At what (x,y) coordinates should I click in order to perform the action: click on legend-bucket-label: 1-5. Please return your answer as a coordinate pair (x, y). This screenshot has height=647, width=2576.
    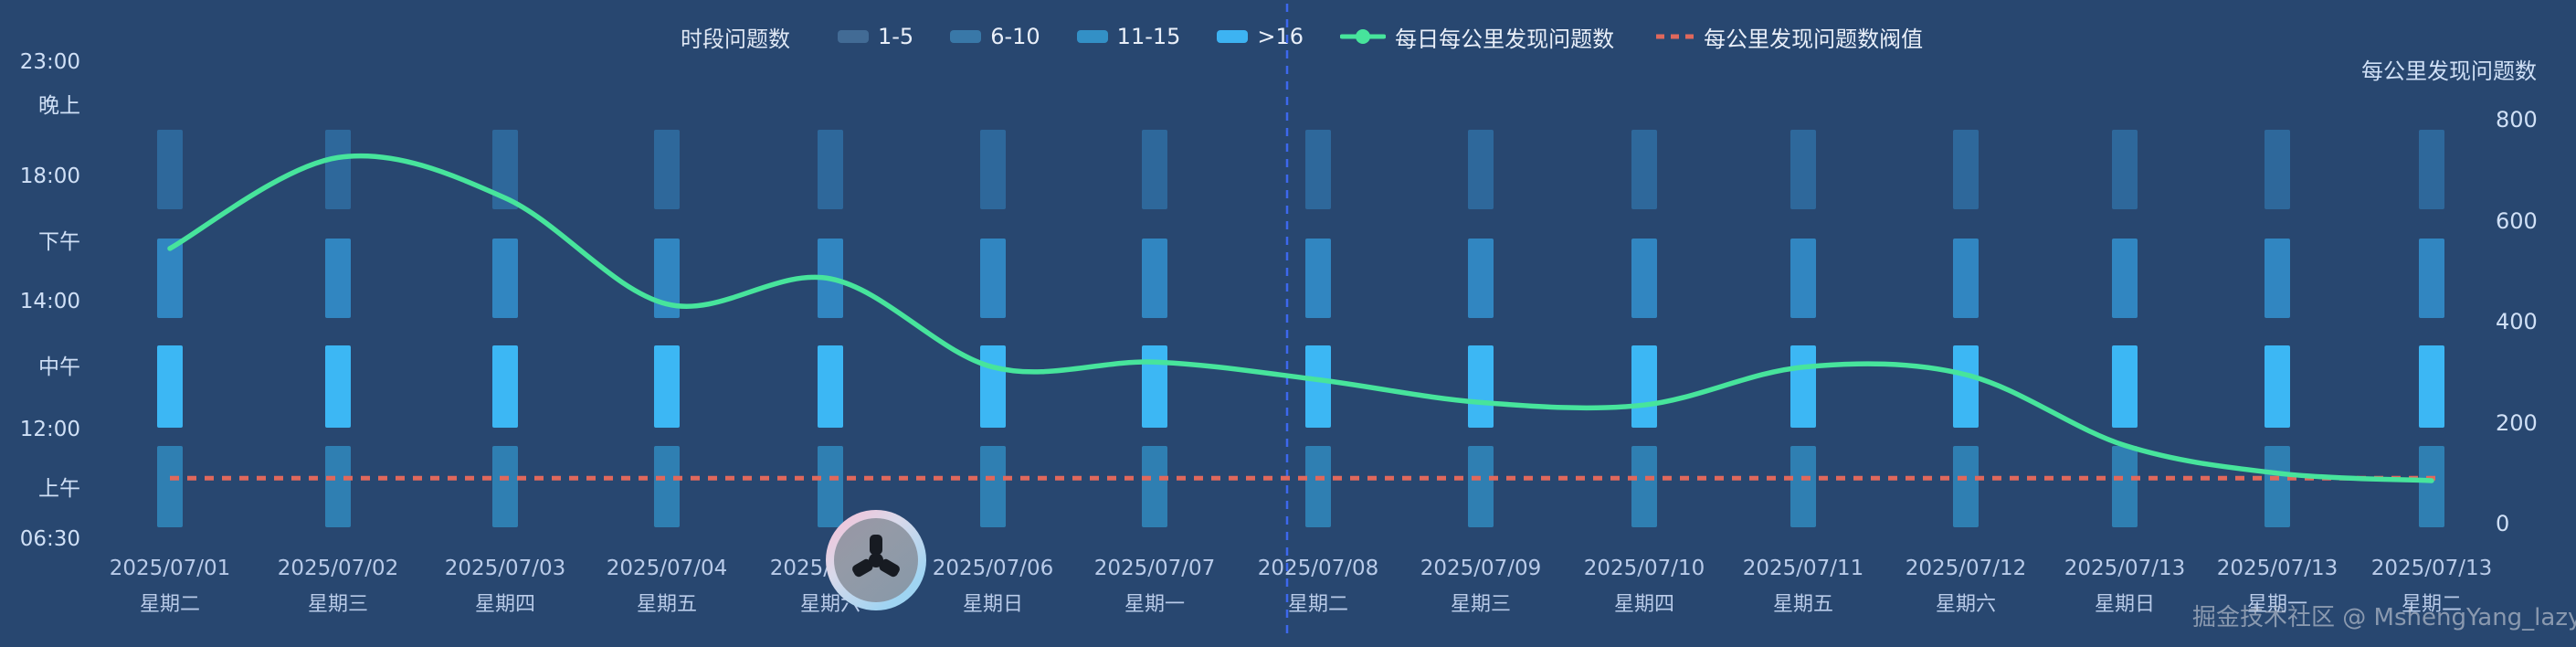
    Looking at the image, I should click on (896, 37).